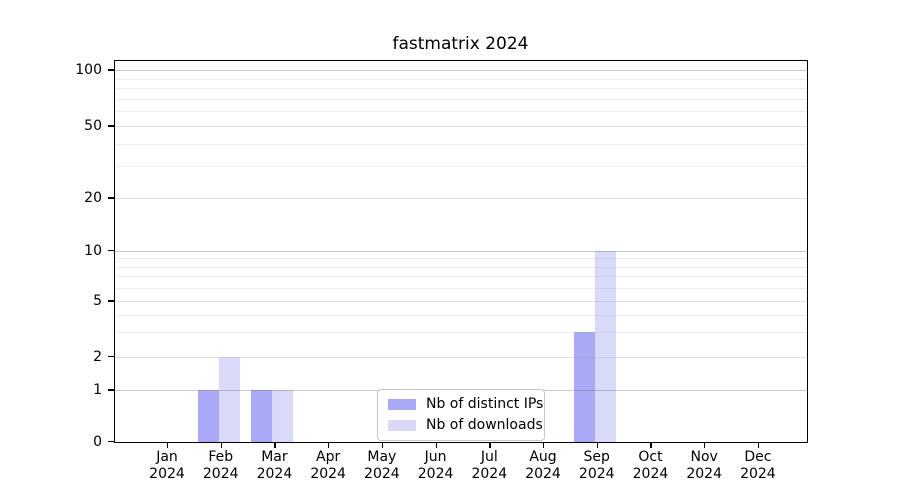  Describe the element at coordinates (758, 465) in the screenshot. I see `x-tick-label-dec: Dec 2024` at that location.